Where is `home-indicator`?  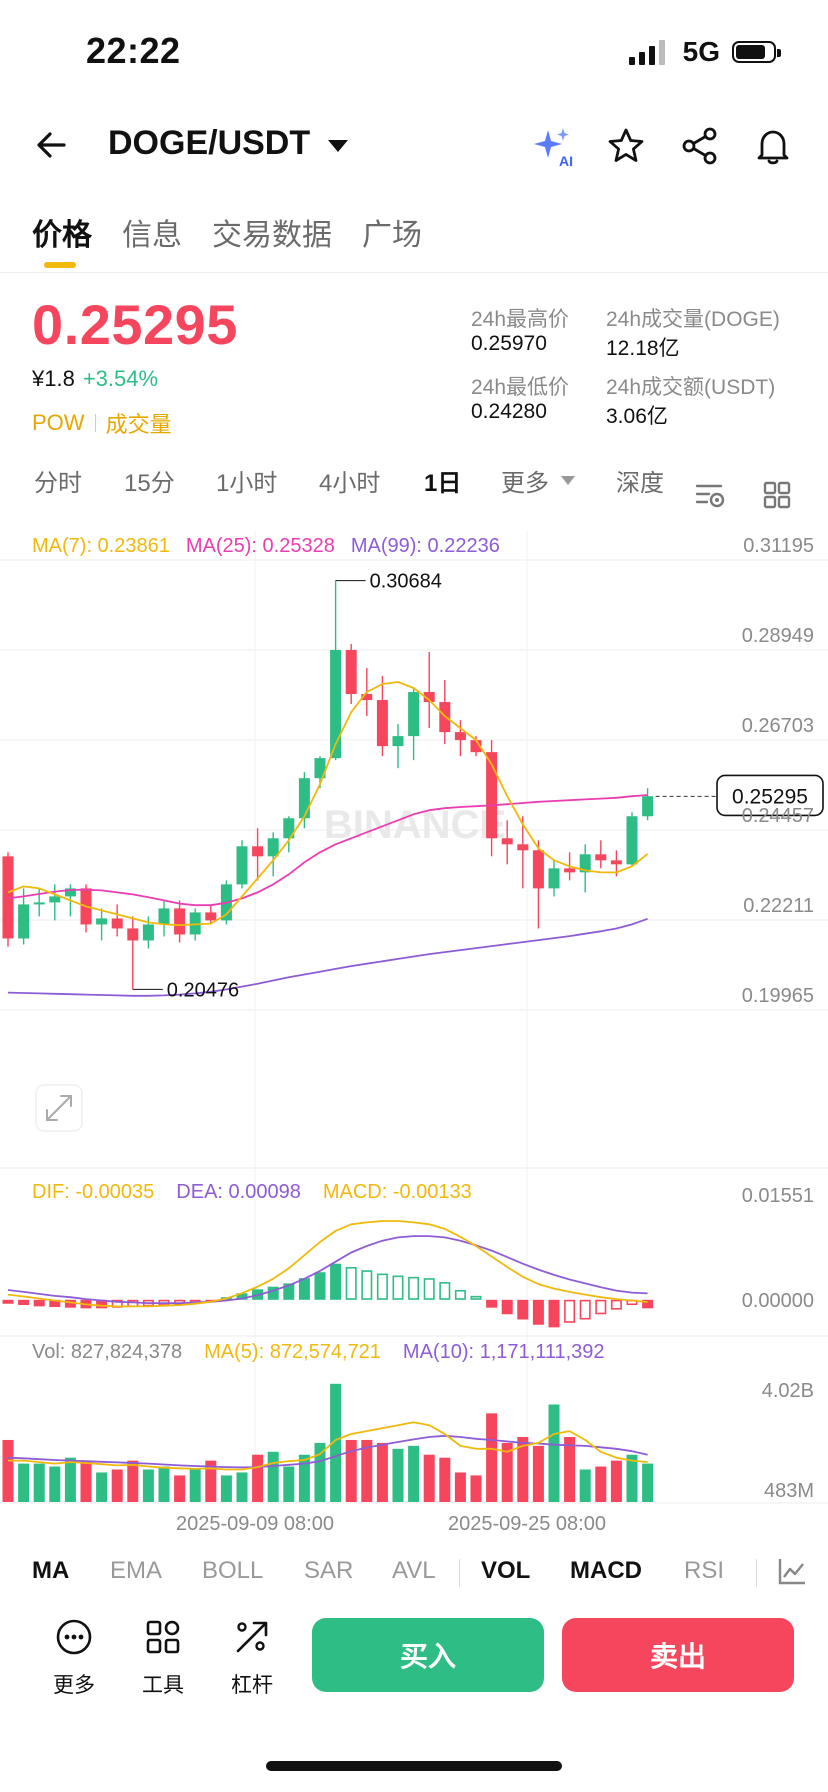
home-indicator is located at coordinates (414, 1766).